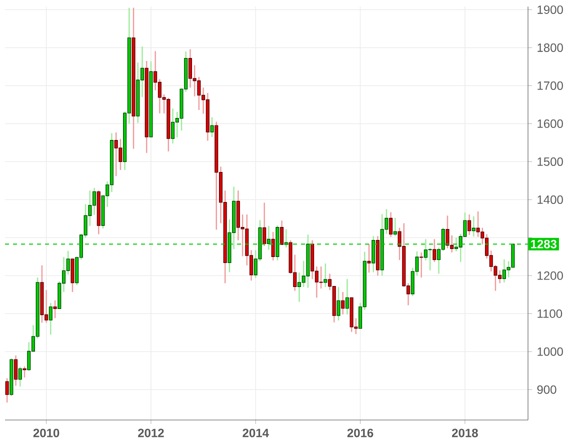  I want to click on y-tick-label: 1600, so click(550, 123).